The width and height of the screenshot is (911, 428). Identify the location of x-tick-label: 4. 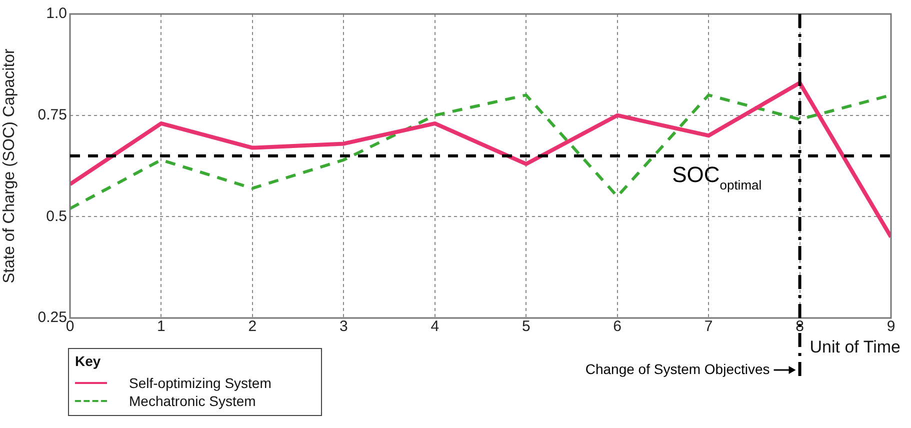
(435, 327).